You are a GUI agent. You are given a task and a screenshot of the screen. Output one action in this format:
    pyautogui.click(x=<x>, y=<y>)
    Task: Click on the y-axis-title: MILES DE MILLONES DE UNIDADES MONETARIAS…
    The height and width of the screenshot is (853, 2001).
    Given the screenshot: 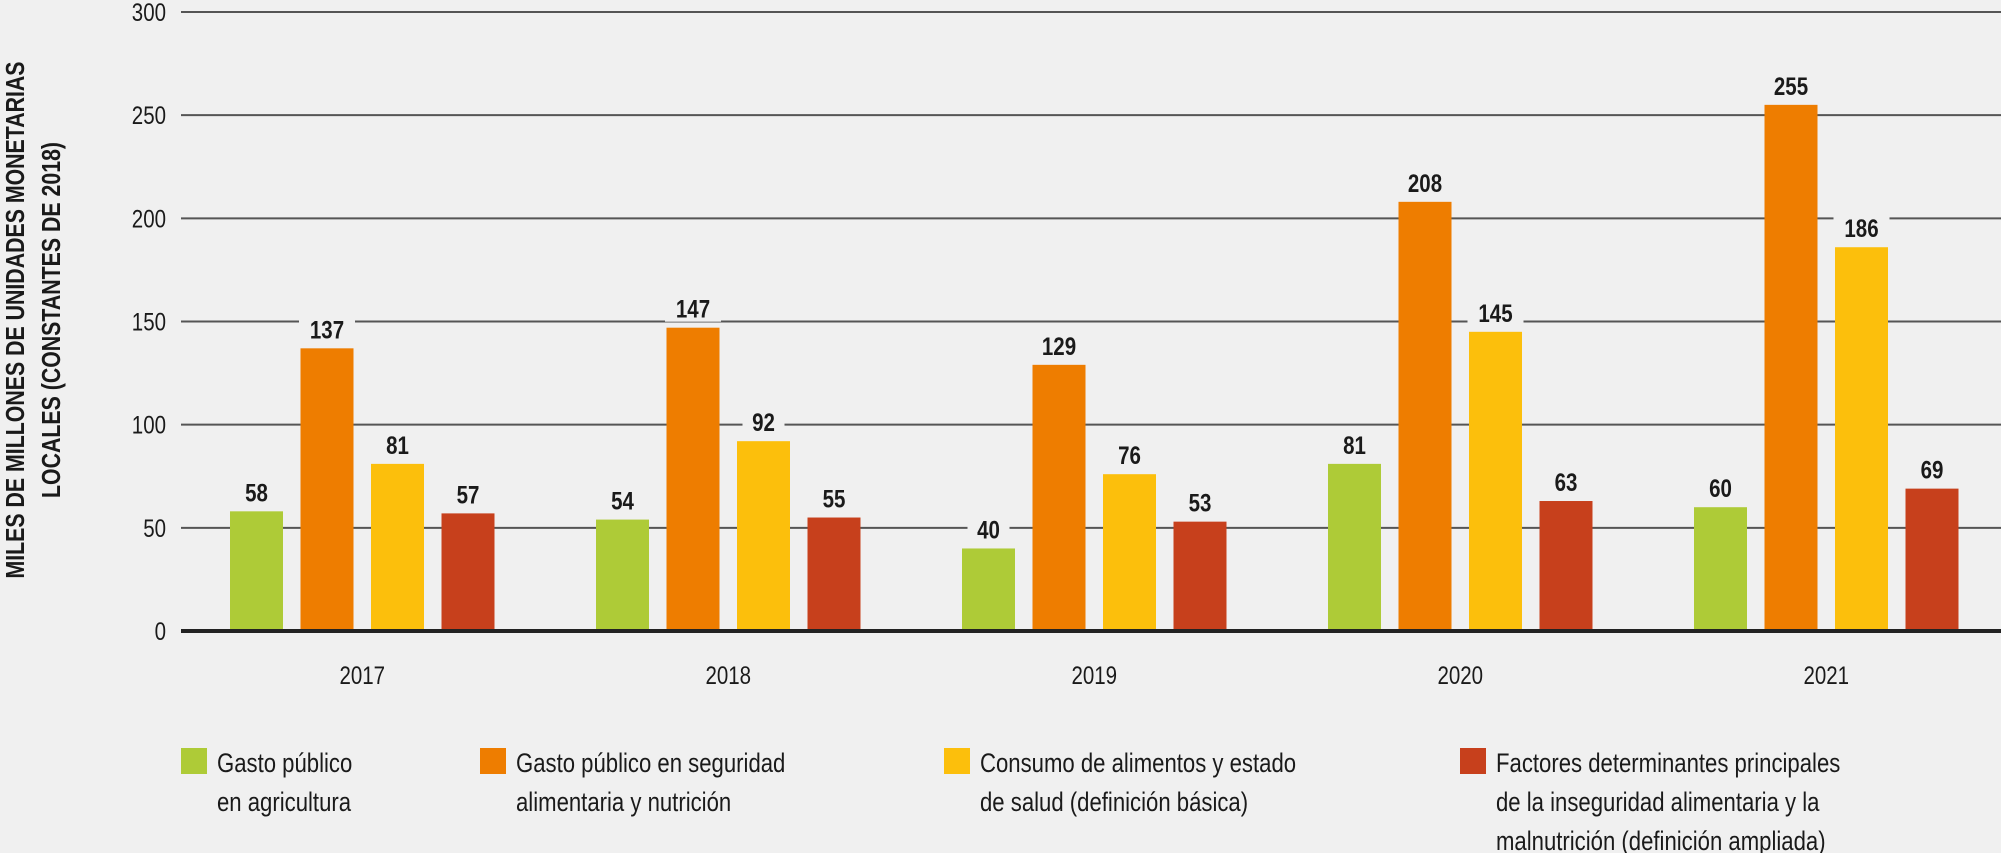 What is the action you would take?
    pyautogui.click(x=34, y=319)
    